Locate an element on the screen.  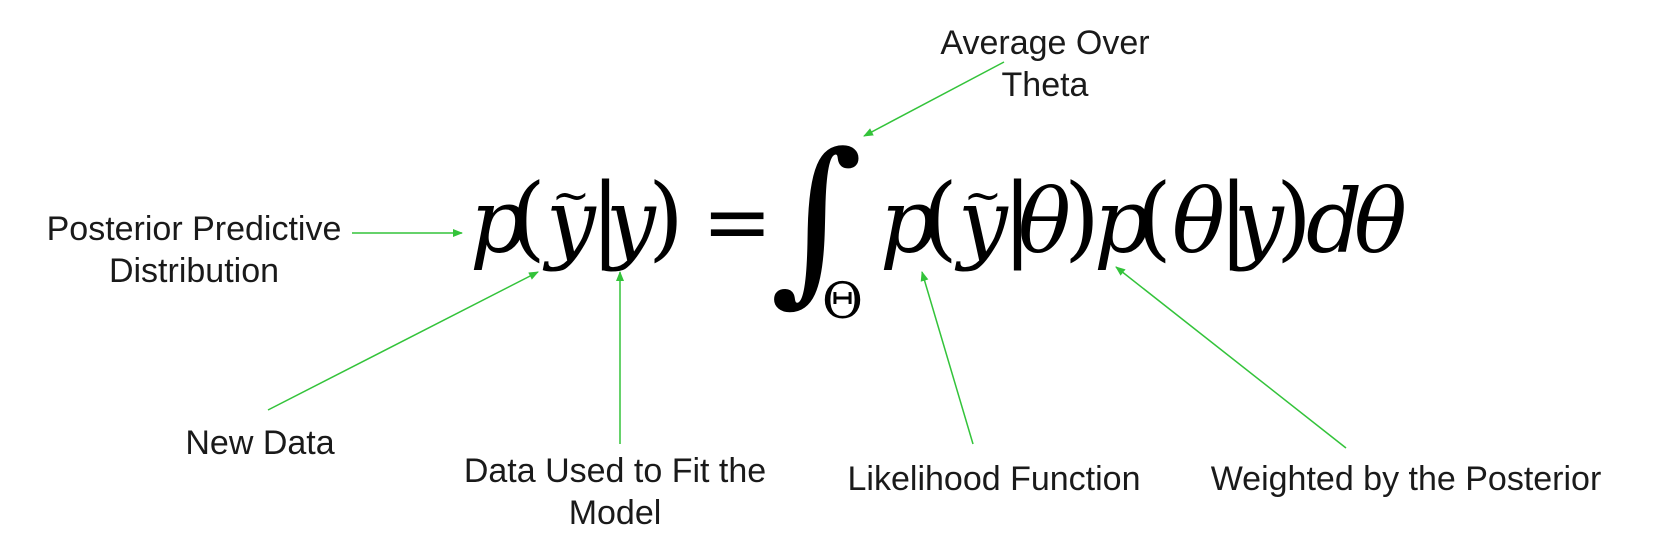
label-posterior-predictive: Posterior Predictive Distribution is located at coordinates (194, 250).